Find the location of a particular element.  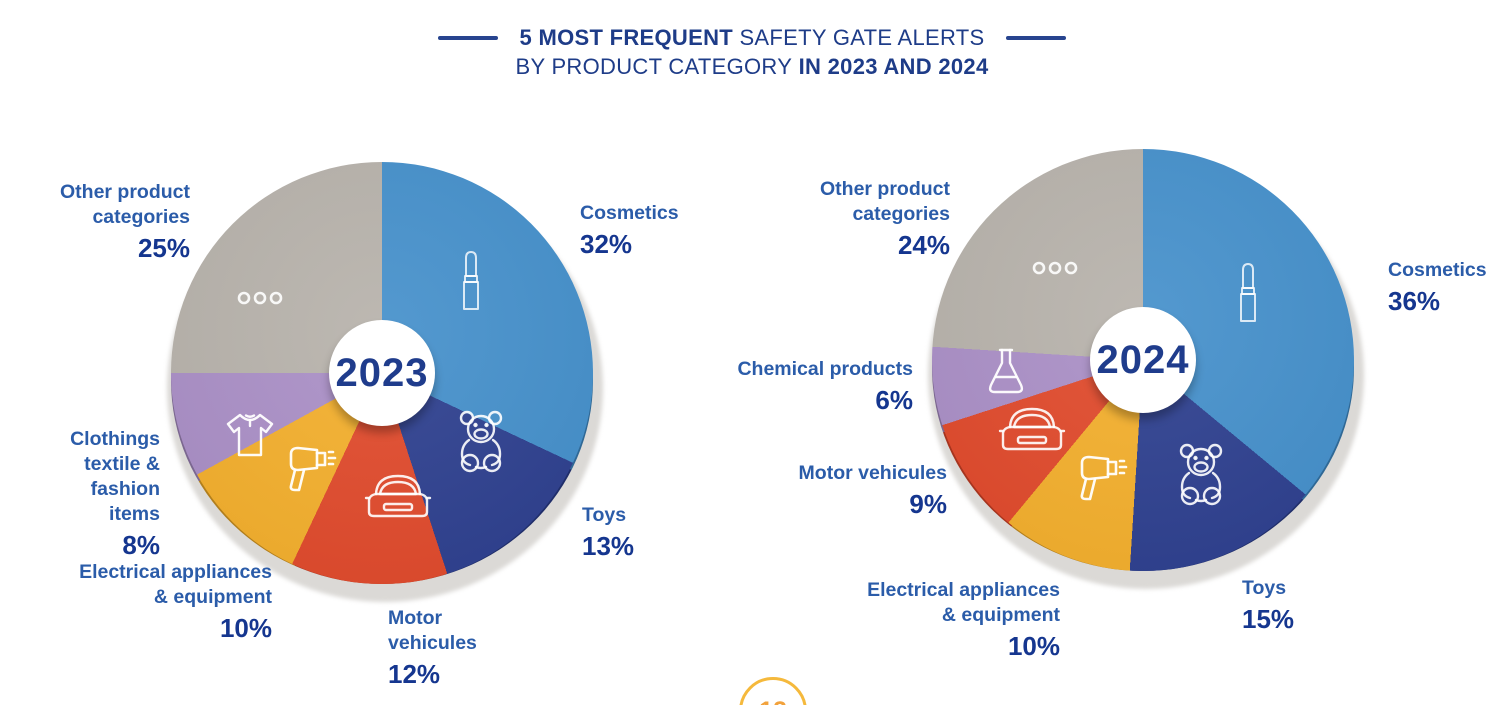

year-label-2023: 2023 is located at coordinates (382, 372).